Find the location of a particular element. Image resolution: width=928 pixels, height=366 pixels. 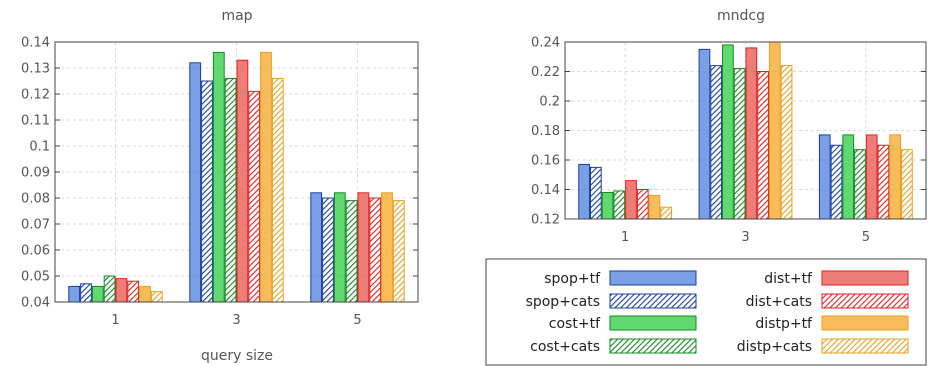

mndcg-ytick-label: 0.12 is located at coordinates (545, 220).